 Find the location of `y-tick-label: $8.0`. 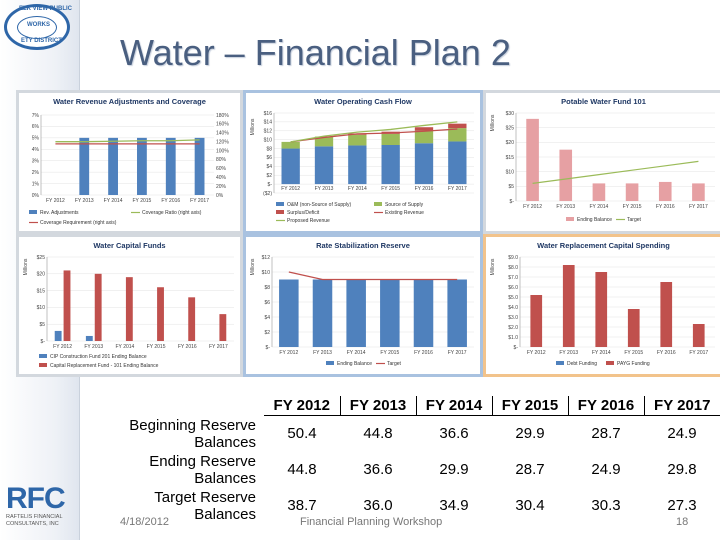

y-tick-label: $8.0 is located at coordinates (513, 268).